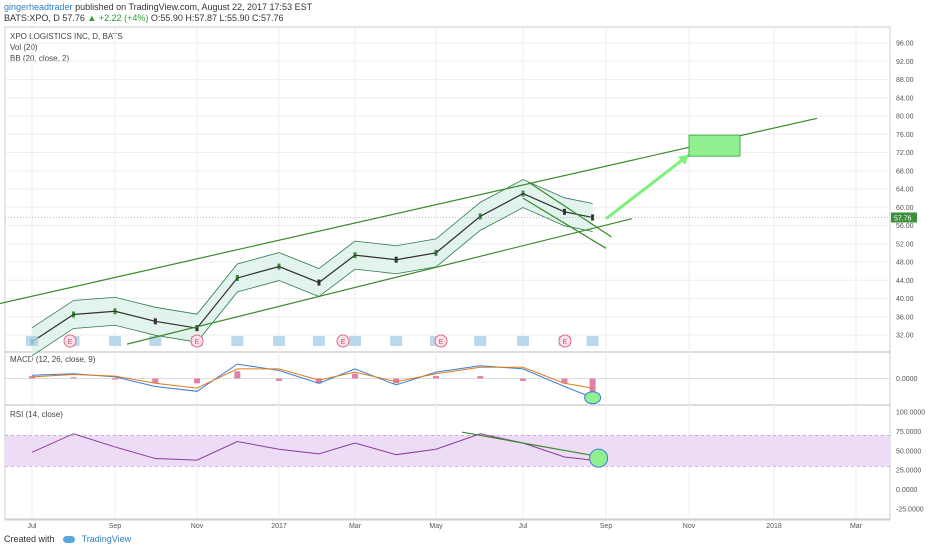 This screenshot has height=550, width=932. What do you see at coordinates (905, 153) in the screenshot?
I see `price-tick-label: 72.00` at bounding box center [905, 153].